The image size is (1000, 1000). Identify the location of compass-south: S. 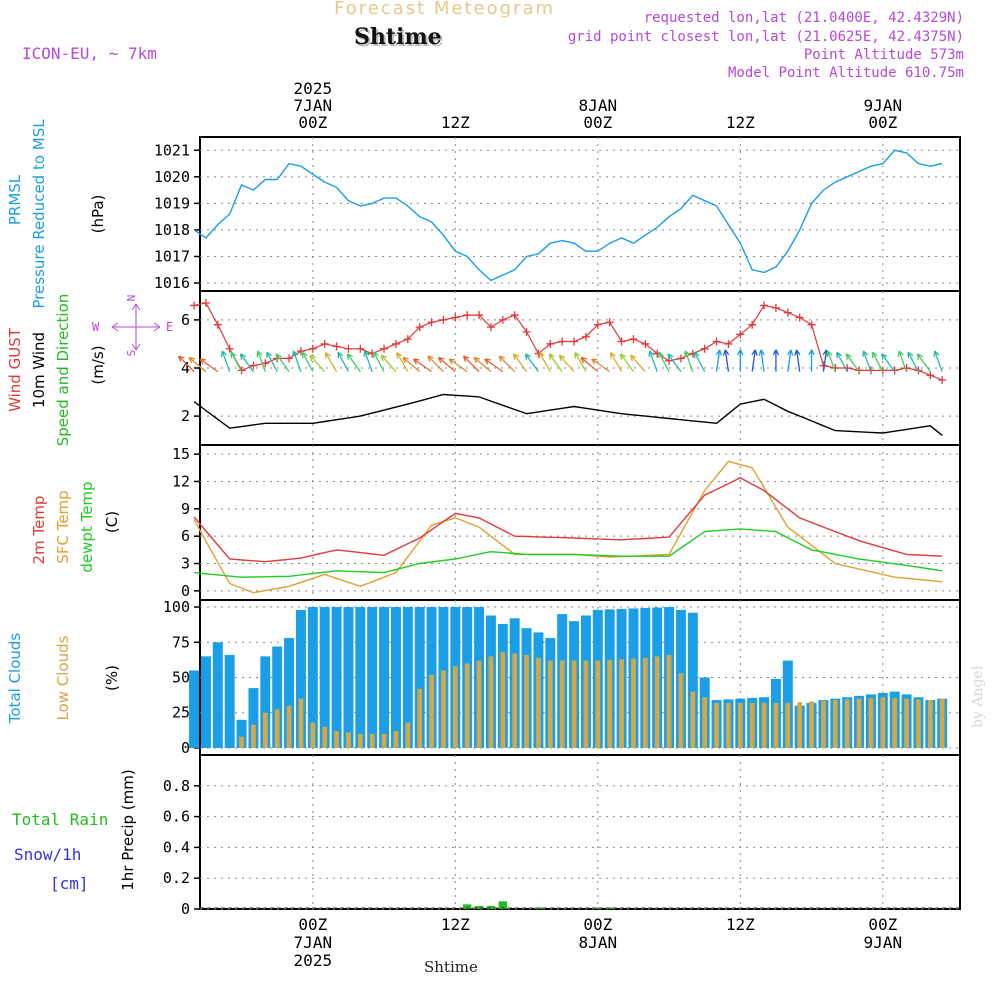
(131, 353).